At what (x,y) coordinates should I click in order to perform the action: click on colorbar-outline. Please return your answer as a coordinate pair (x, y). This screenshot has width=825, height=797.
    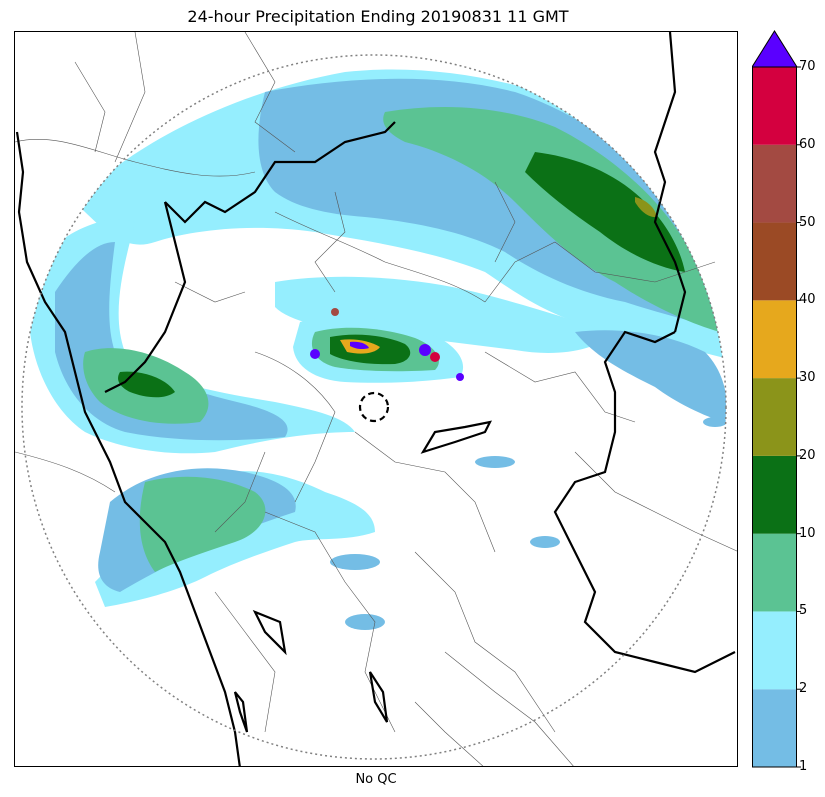
    Looking at the image, I should click on (774, 417).